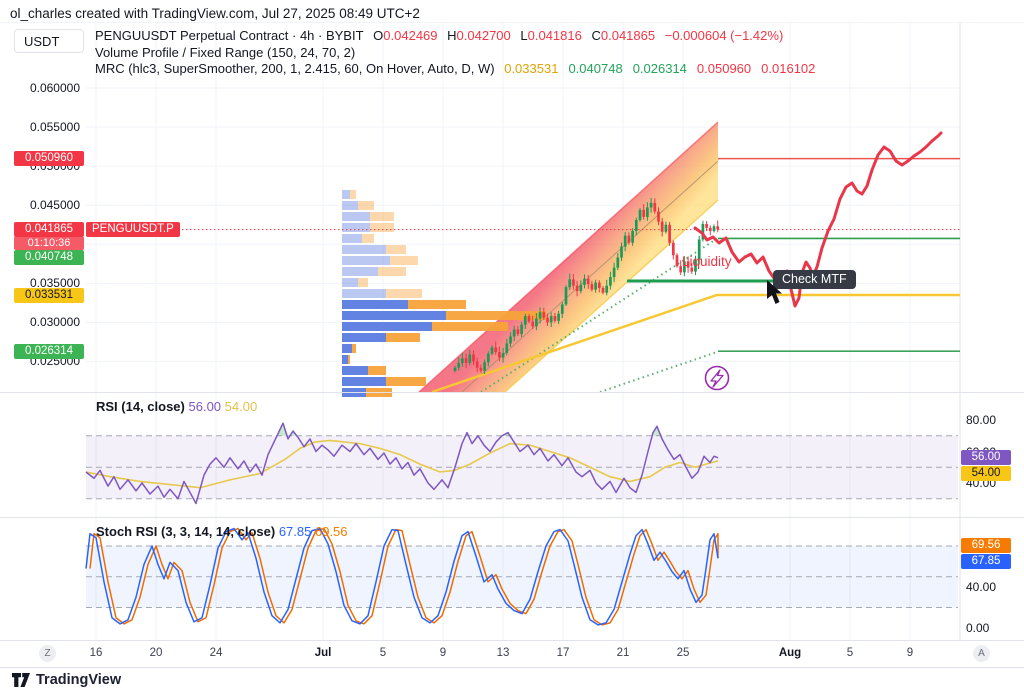 This screenshot has width=1024, height=698. What do you see at coordinates (54, 205) in the screenshot?
I see `price-axis-label: 0.045000` at bounding box center [54, 205].